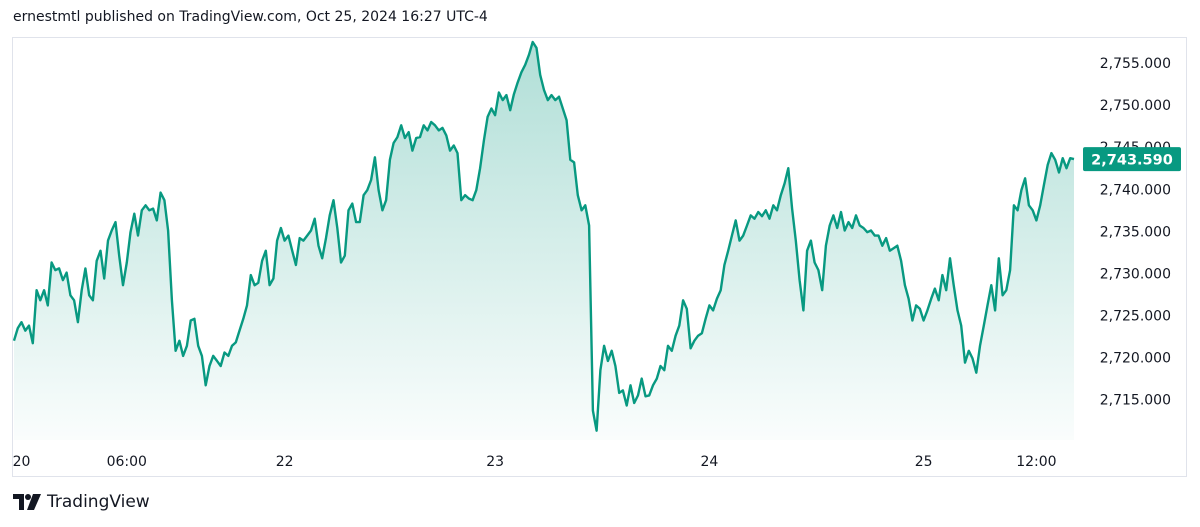  I want to click on y-tick-label: 2,715.000, so click(1135, 401).